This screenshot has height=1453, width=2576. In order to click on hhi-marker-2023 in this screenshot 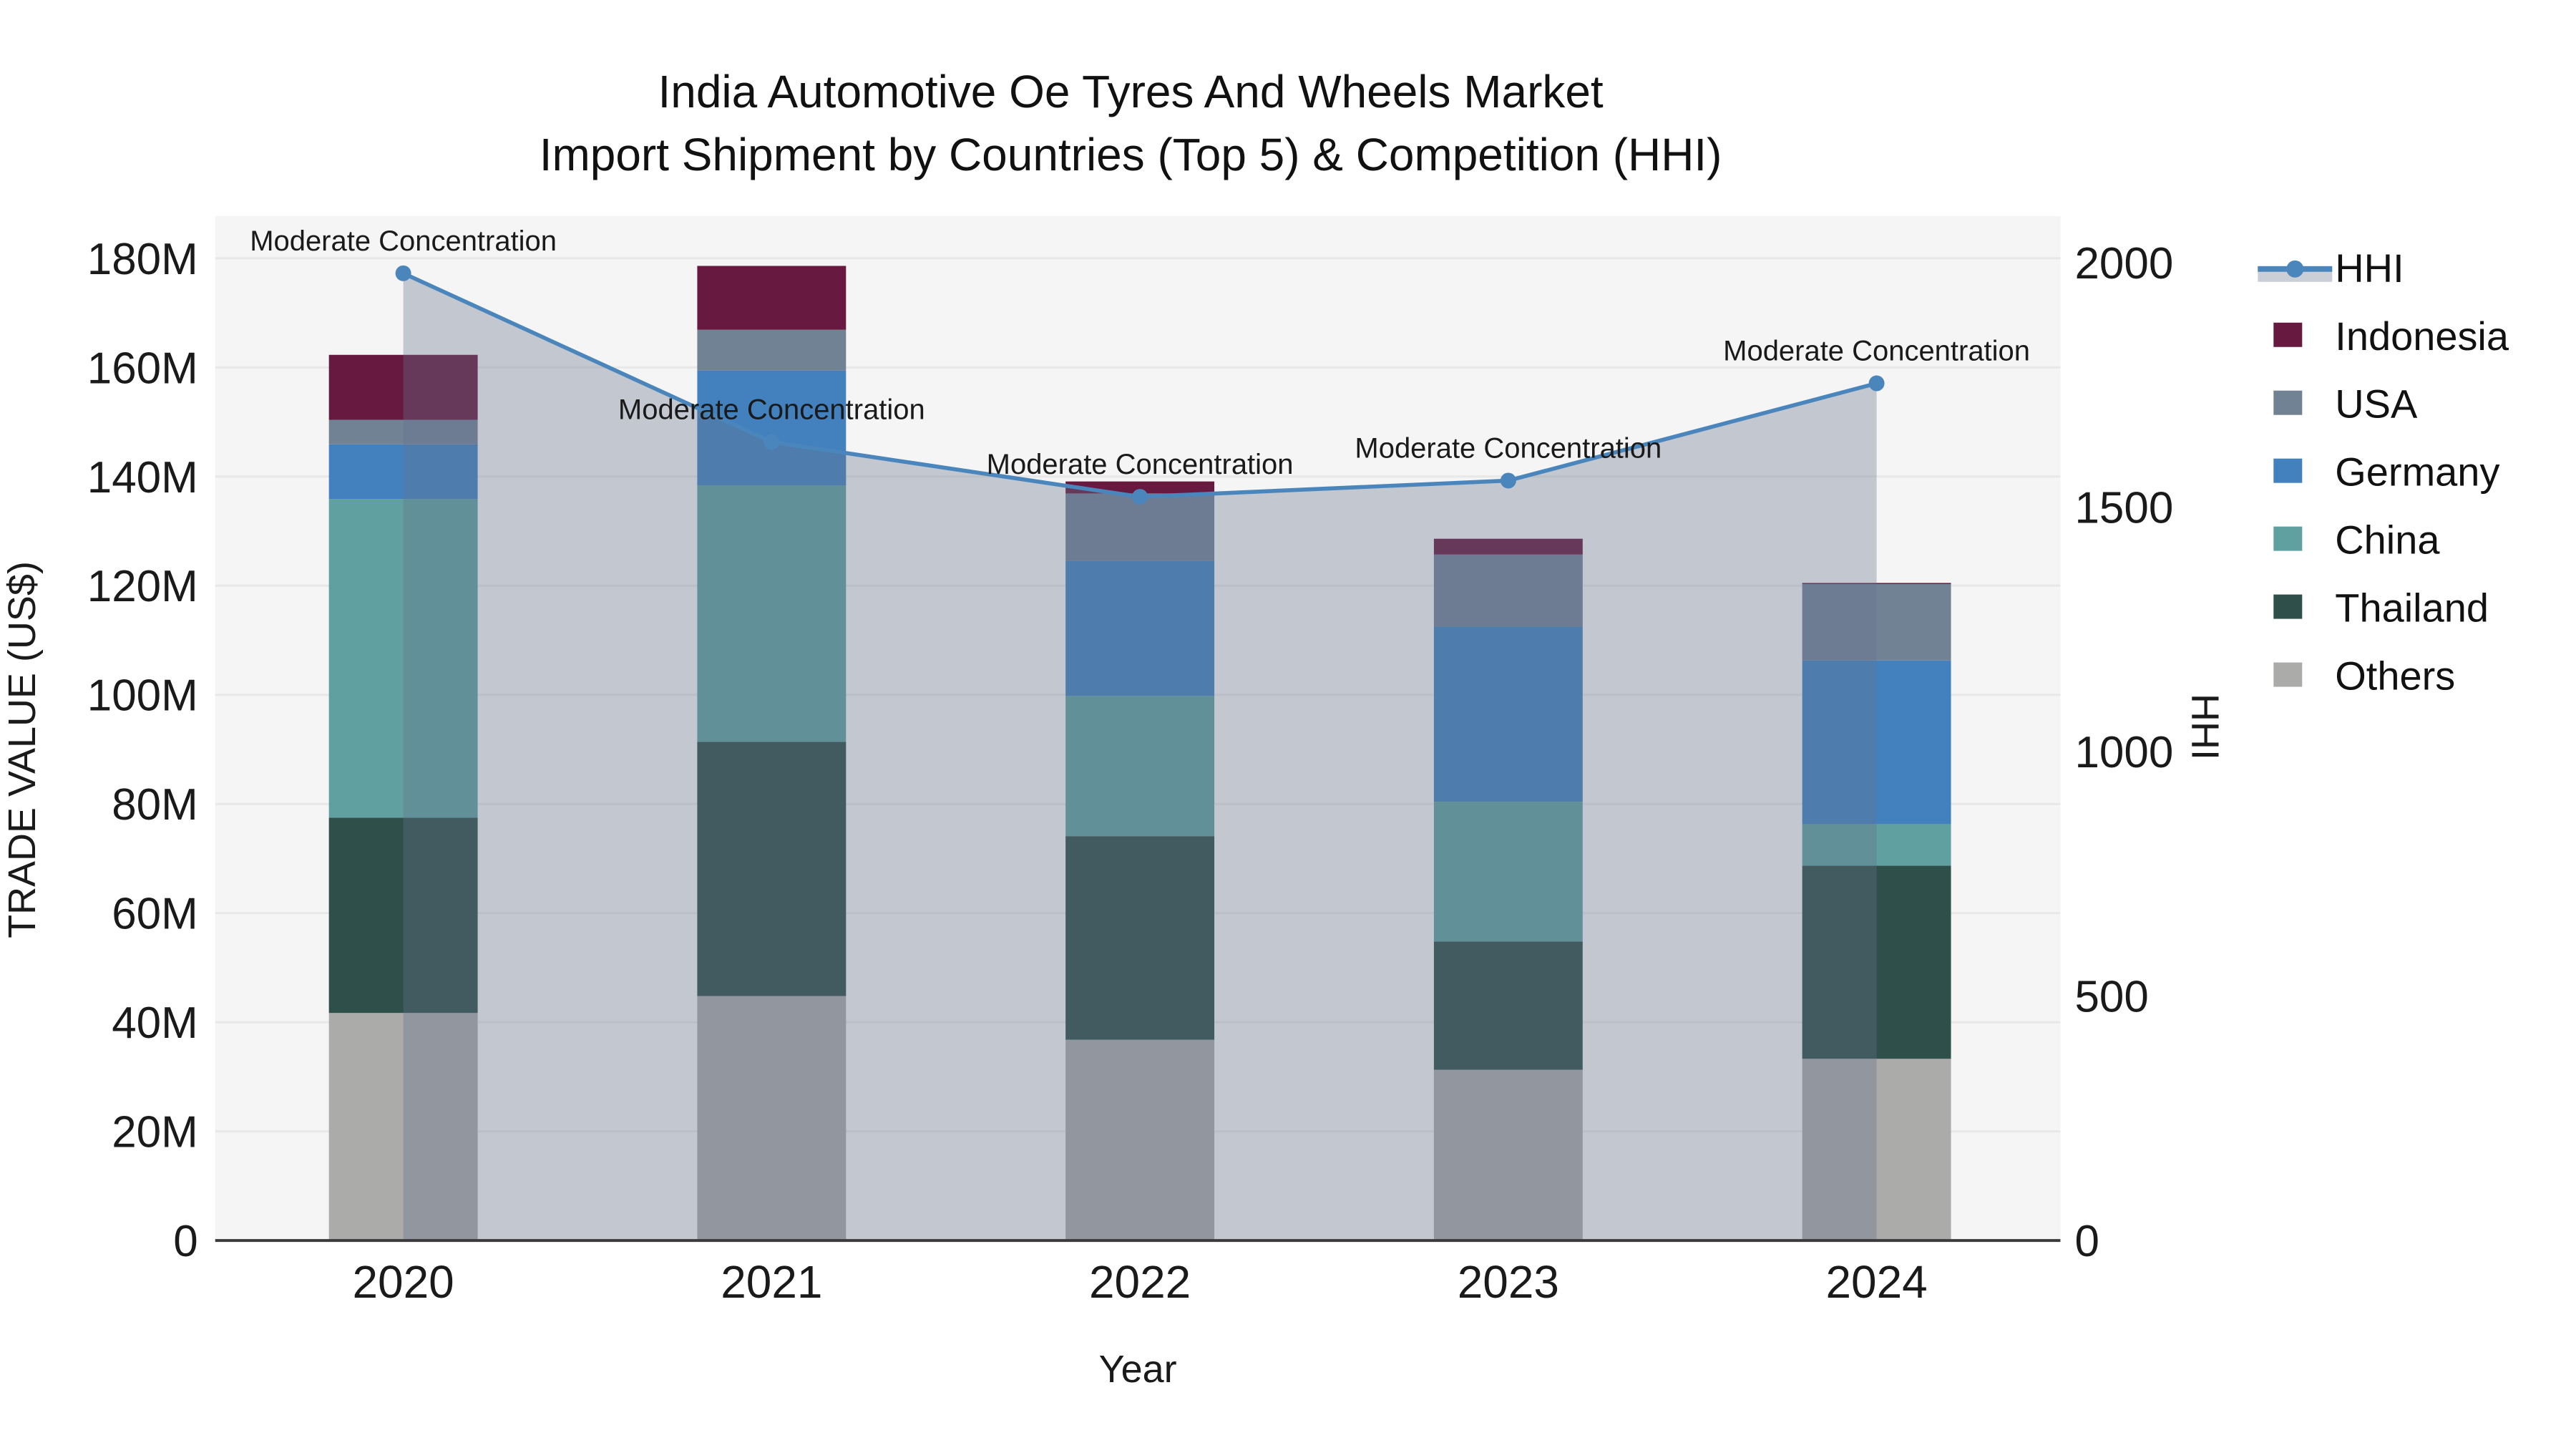, I will do `click(1508, 481)`.